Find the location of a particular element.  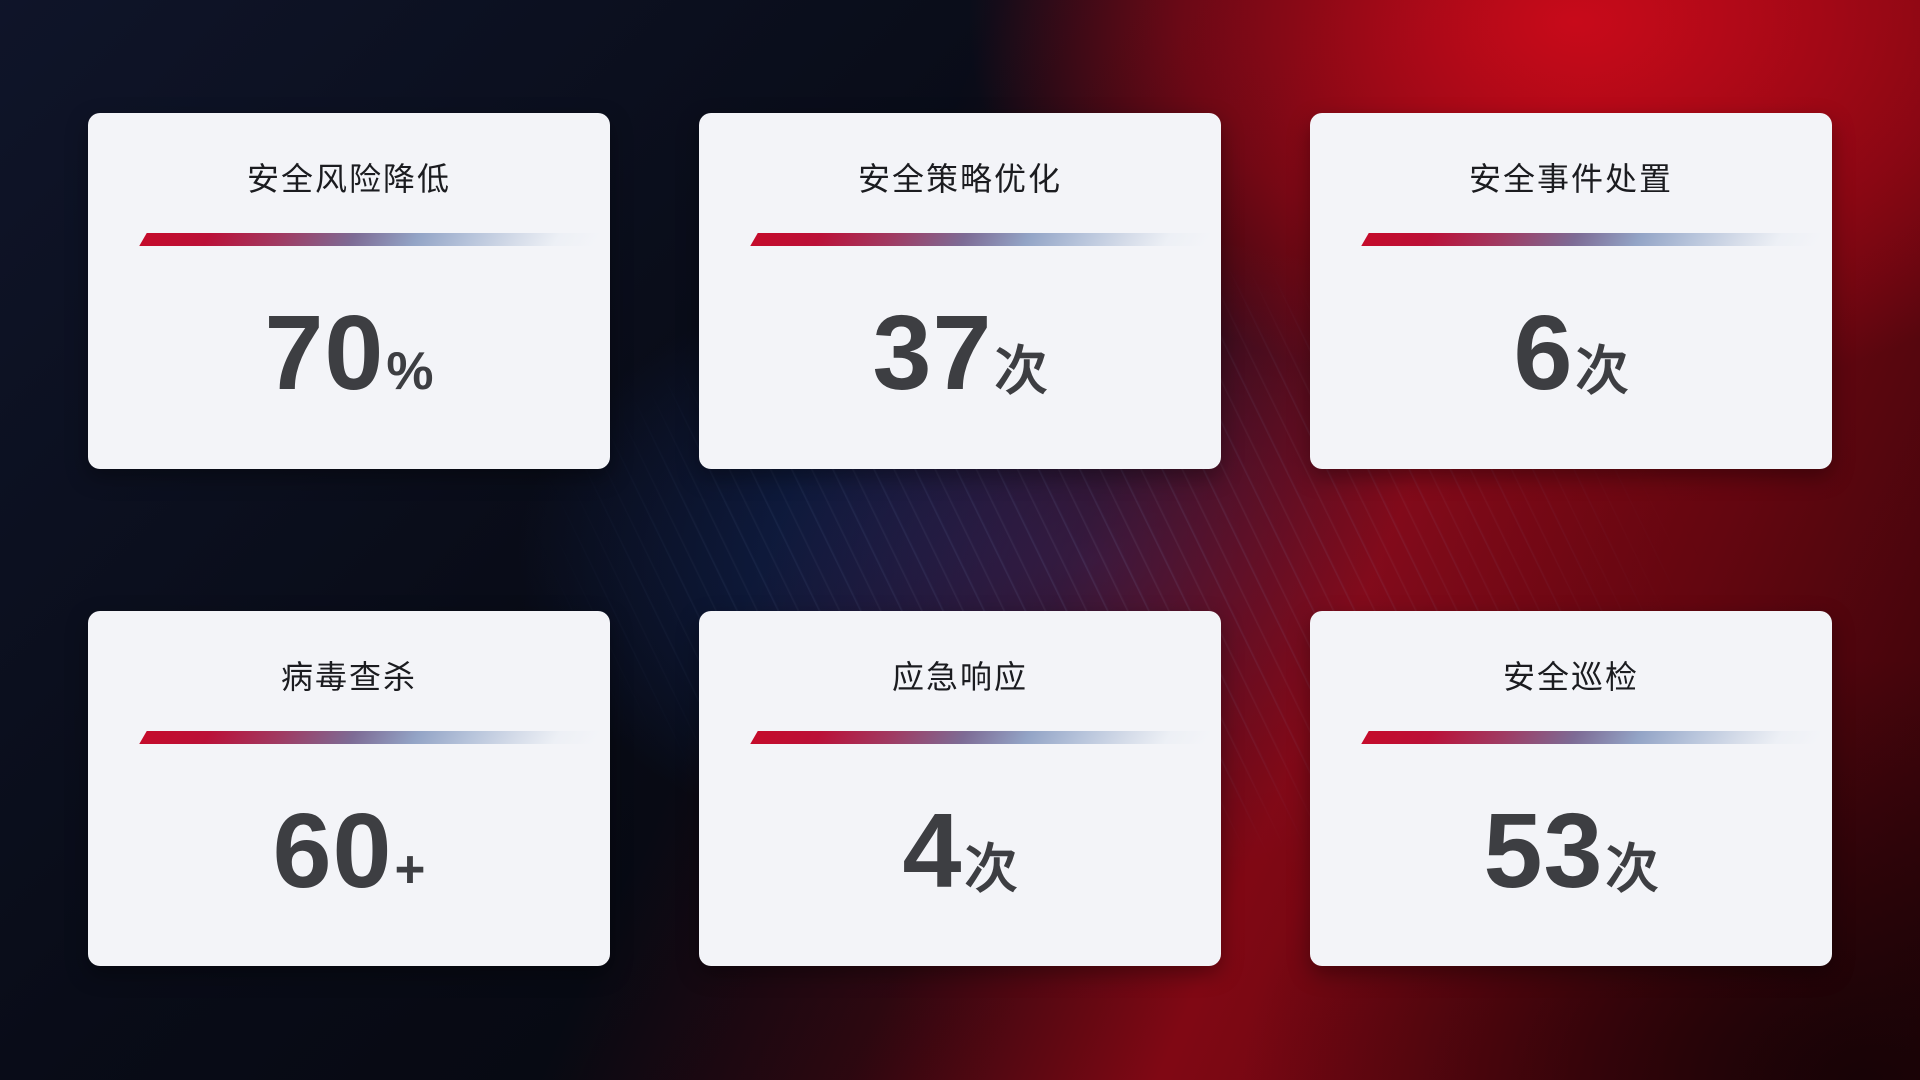

stat-value: 4次 is located at coordinates (960, 851).